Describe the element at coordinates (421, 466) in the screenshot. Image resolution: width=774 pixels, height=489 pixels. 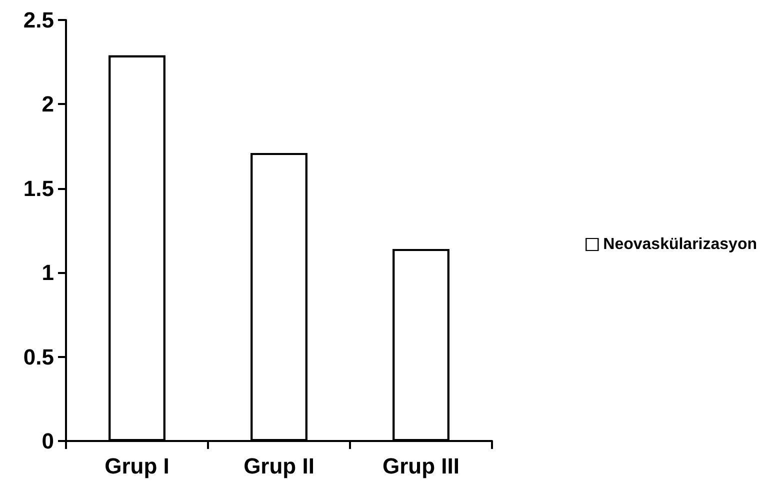
I see `x-tick-label: Grup III` at that location.